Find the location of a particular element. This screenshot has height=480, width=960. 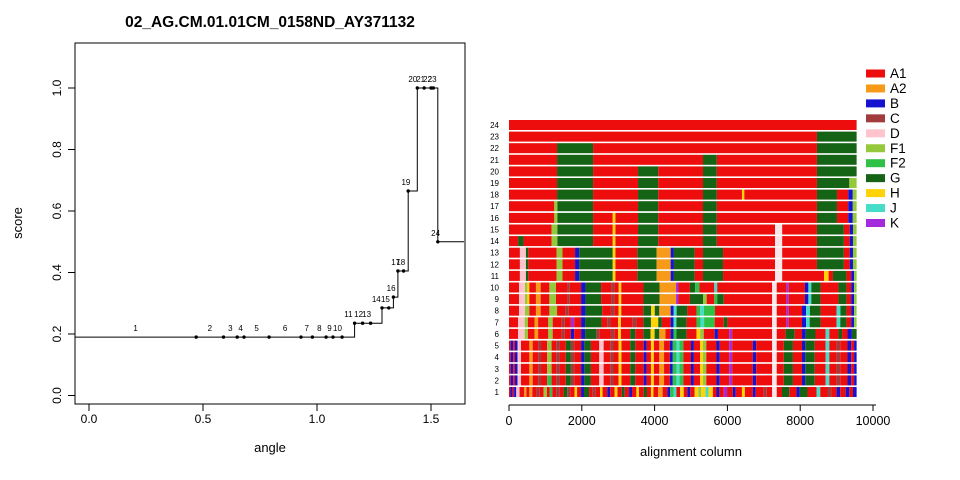

legend-entry: A2 is located at coordinates (886, 88).